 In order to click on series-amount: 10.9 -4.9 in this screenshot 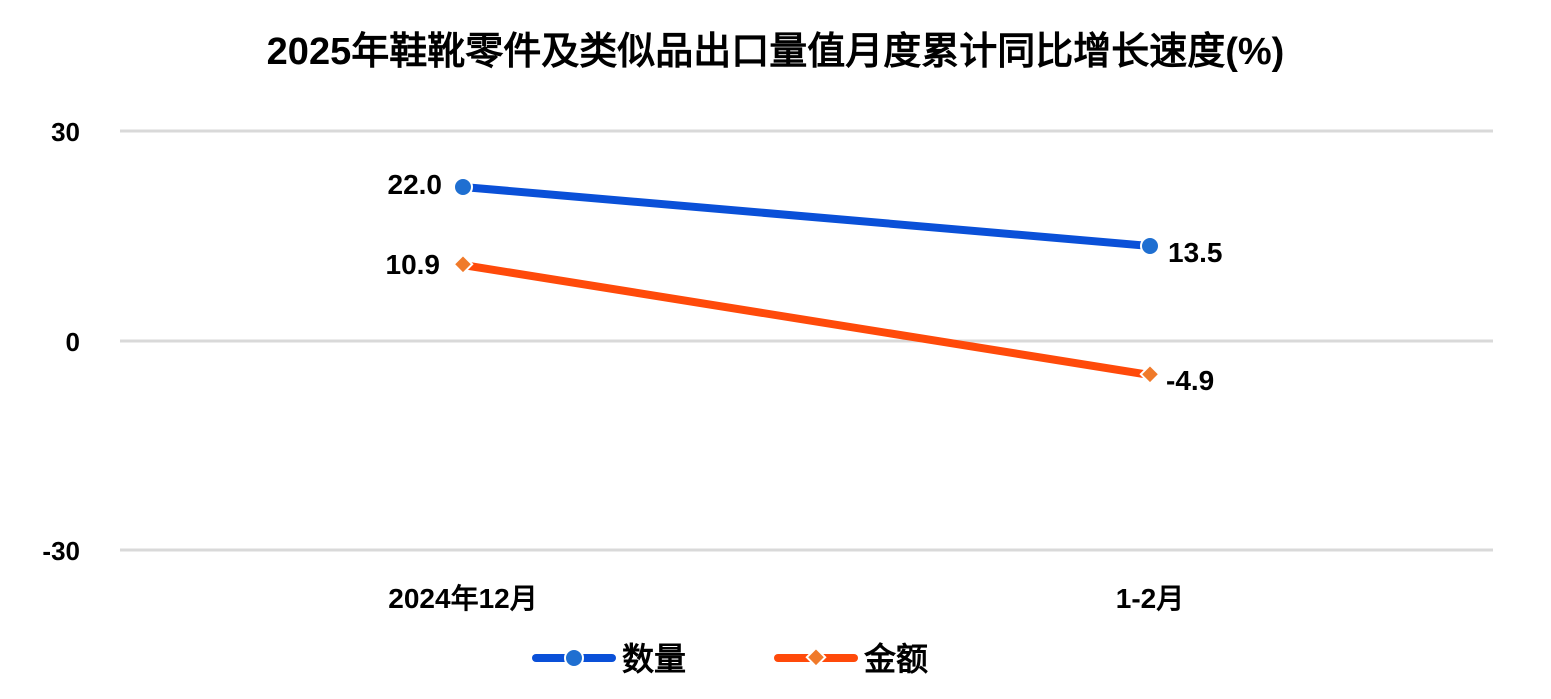, I will do `click(800, 322)`.